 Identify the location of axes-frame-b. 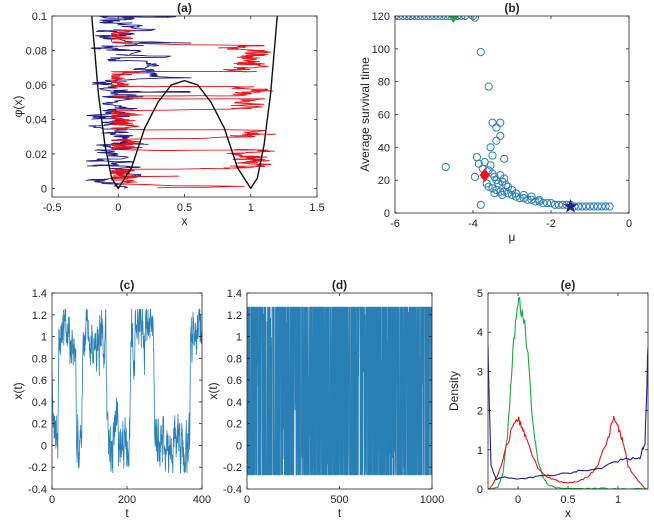
(512, 114).